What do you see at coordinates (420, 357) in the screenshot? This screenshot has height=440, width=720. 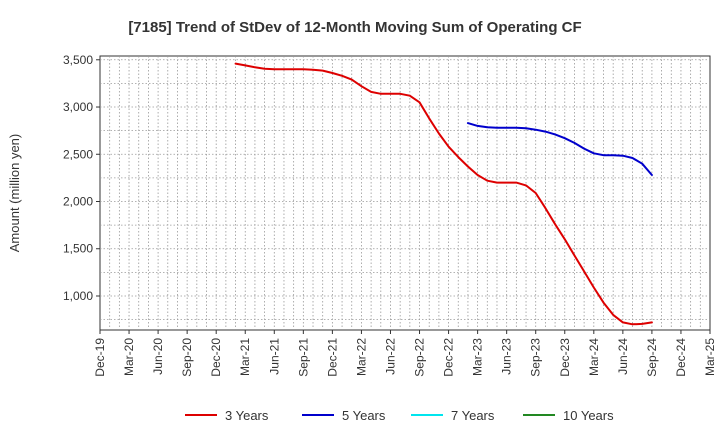 I see `x-tick-label: Sep-22` at bounding box center [420, 357].